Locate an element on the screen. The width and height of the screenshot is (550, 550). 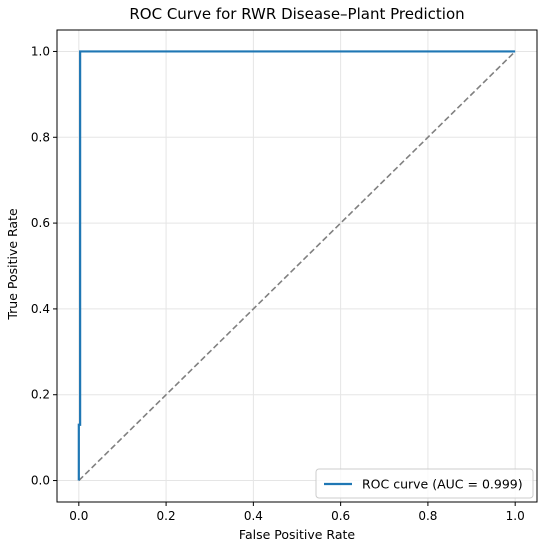
x-tick-label: 0.4 is located at coordinates (253, 516).